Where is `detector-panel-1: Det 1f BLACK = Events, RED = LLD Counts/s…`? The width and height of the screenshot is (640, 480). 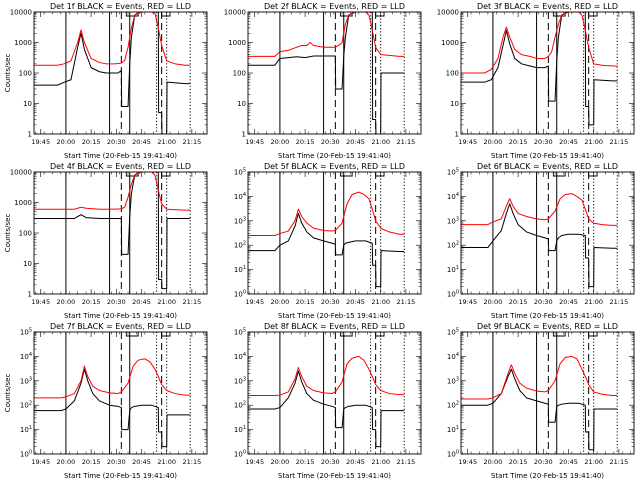
detector-panel-1: Det 1f BLACK = Events, RED = LLD Counts/s… is located at coordinates (106, 81).